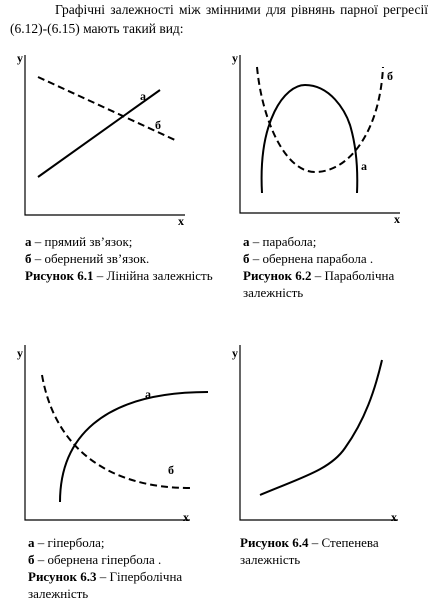  Describe the element at coordinates (319, 284) in the screenshot. I see `caption-text: – Параболічна залежність` at that location.